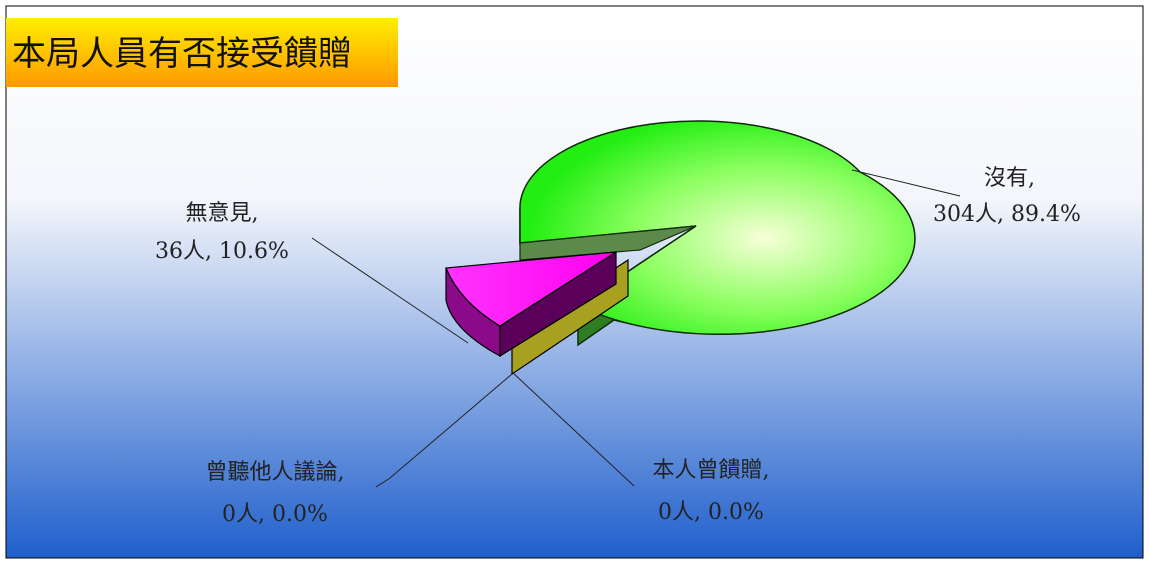  I want to click on leader-line-teal, so click(444, 430).